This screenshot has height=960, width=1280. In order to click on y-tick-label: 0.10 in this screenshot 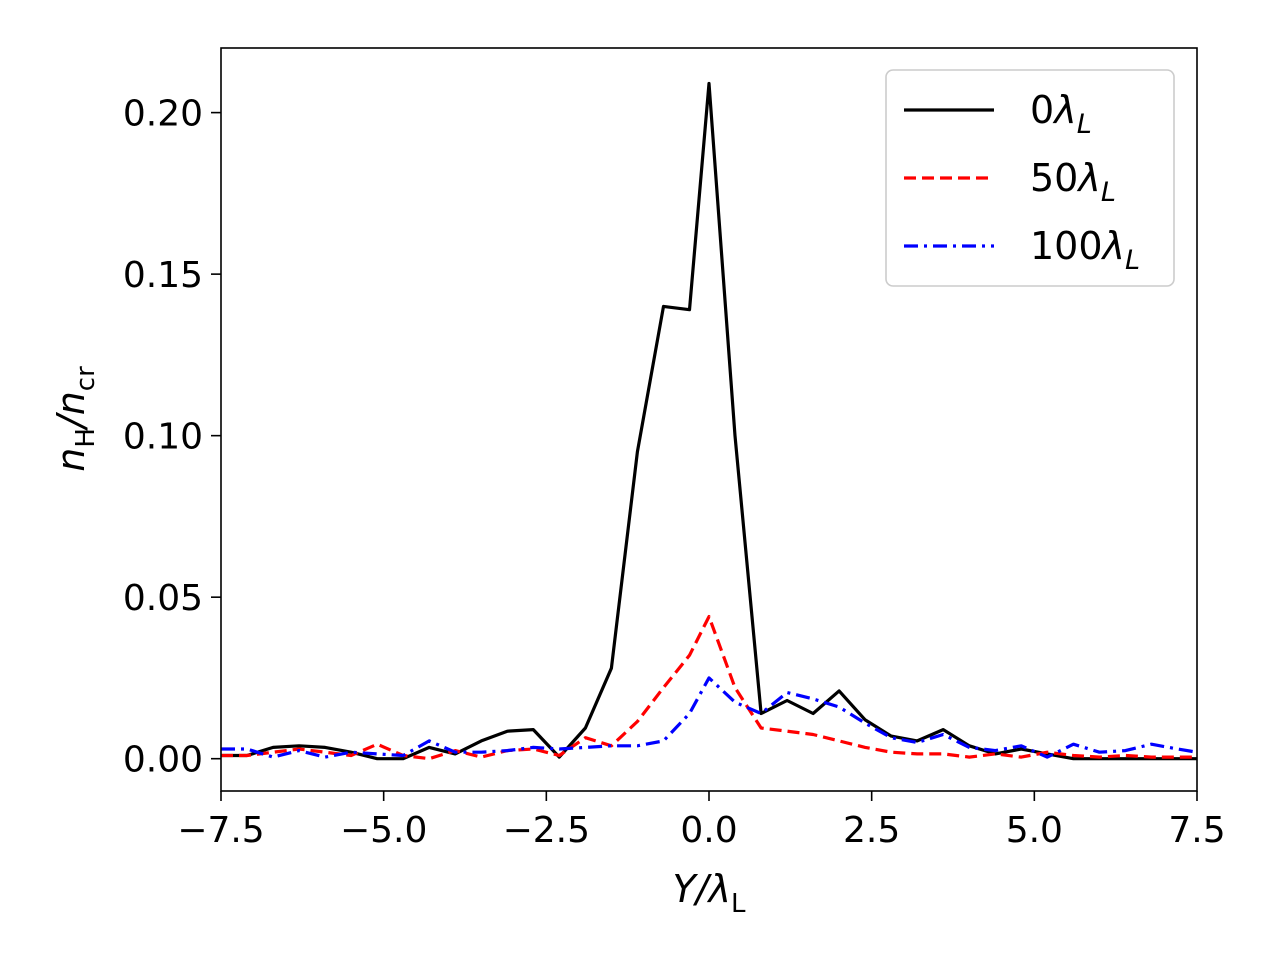, I will do `click(163, 437)`.